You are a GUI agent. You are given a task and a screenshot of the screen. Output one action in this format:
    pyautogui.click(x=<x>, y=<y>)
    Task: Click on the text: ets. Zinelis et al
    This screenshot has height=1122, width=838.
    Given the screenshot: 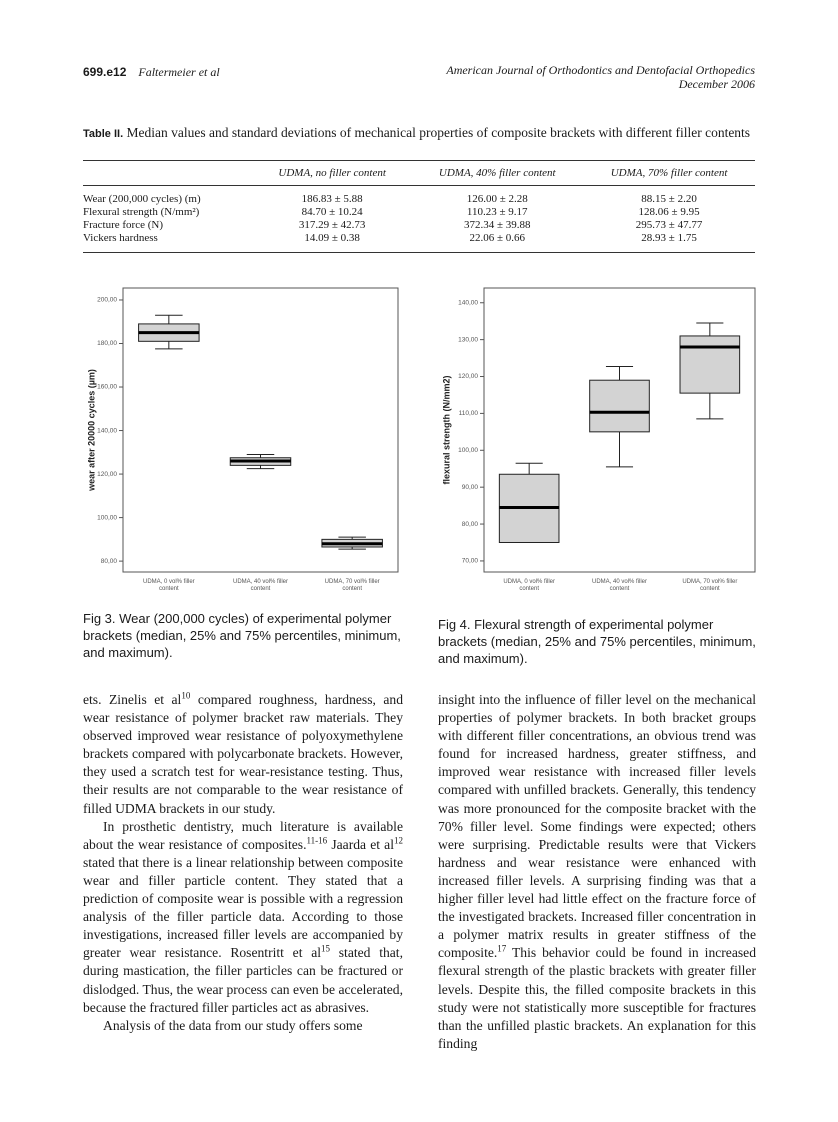 What is the action you would take?
    pyautogui.click(x=132, y=699)
    